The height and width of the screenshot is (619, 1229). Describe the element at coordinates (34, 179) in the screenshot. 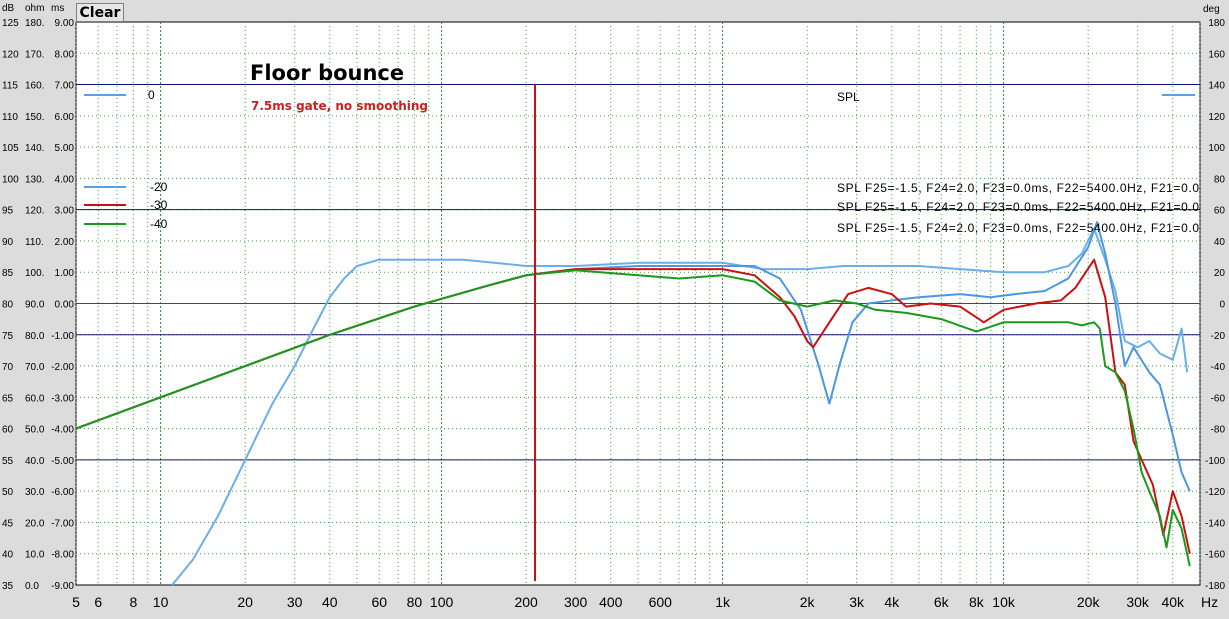

I see `left-tick-ohm: 130.` at that location.